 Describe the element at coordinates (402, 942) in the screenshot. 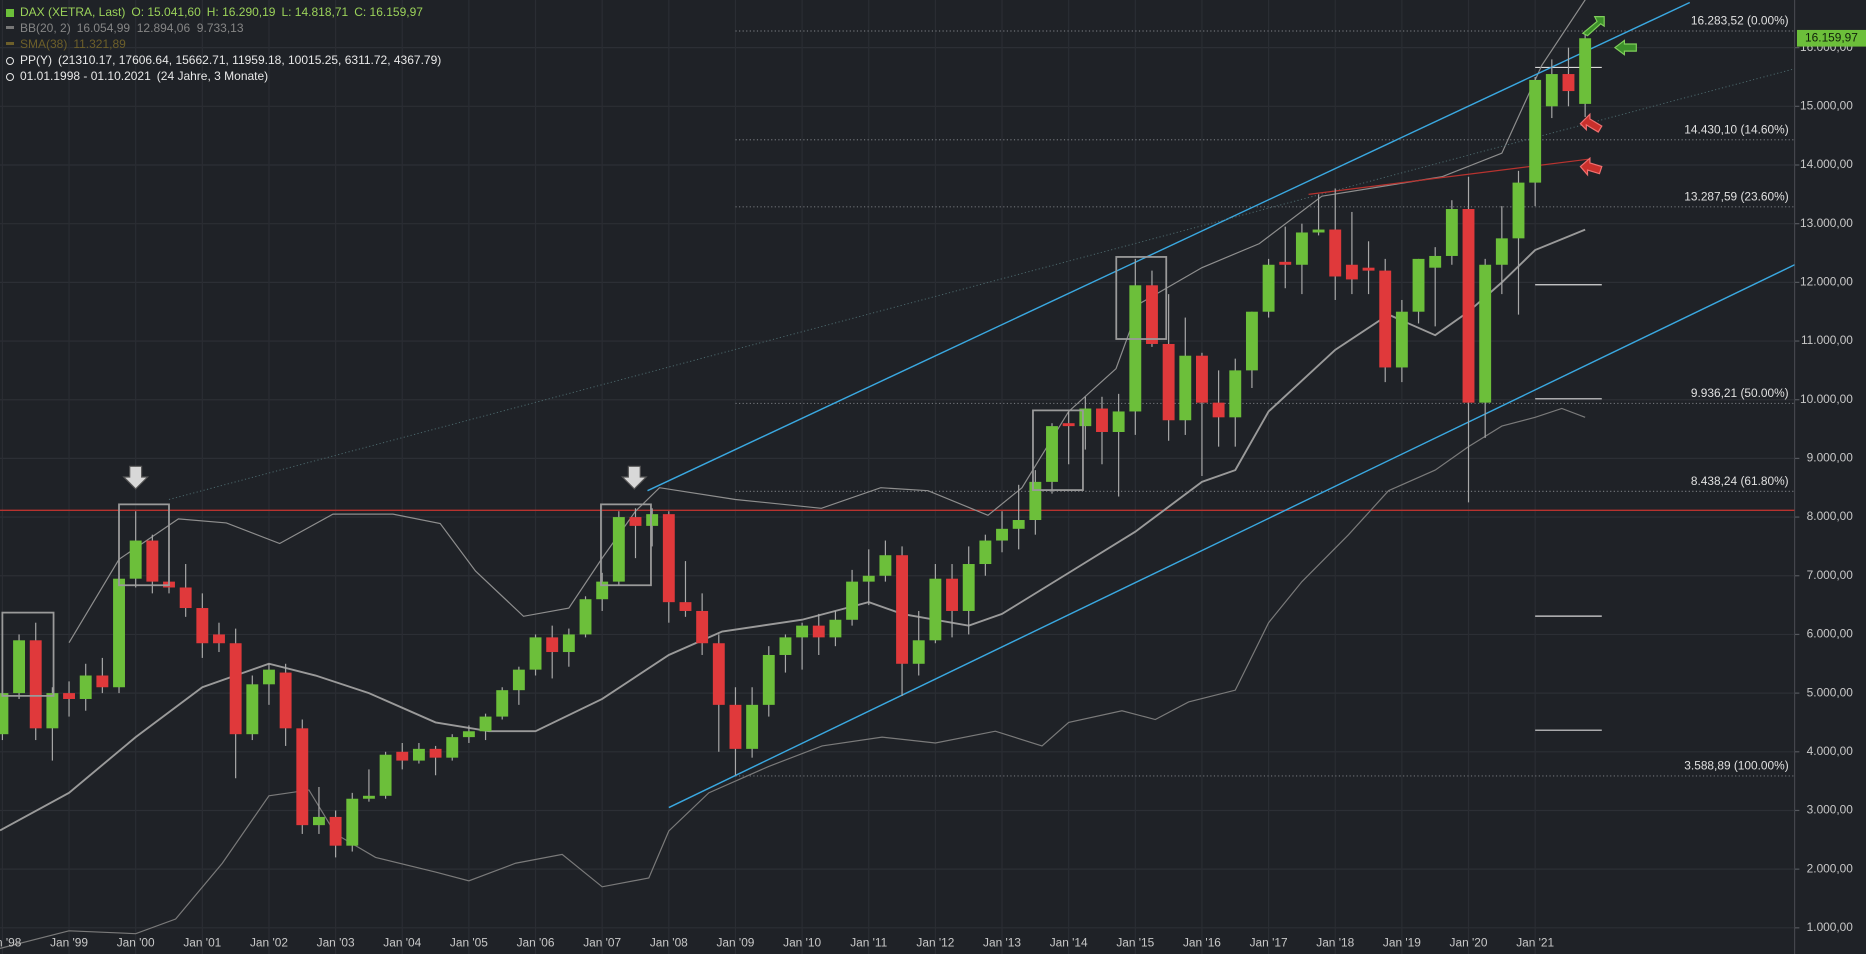

I see `x-tick-label: Jan '04` at that location.